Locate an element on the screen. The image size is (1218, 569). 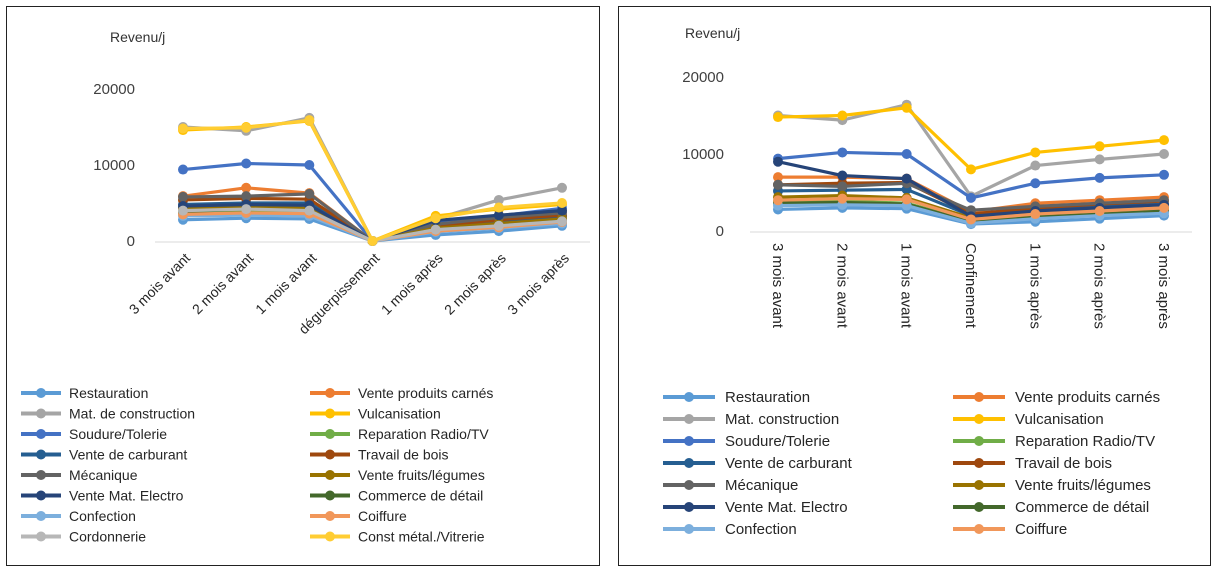
legend-entry-travail-de-bois: Travail de bois is located at coordinates (1032, 463).